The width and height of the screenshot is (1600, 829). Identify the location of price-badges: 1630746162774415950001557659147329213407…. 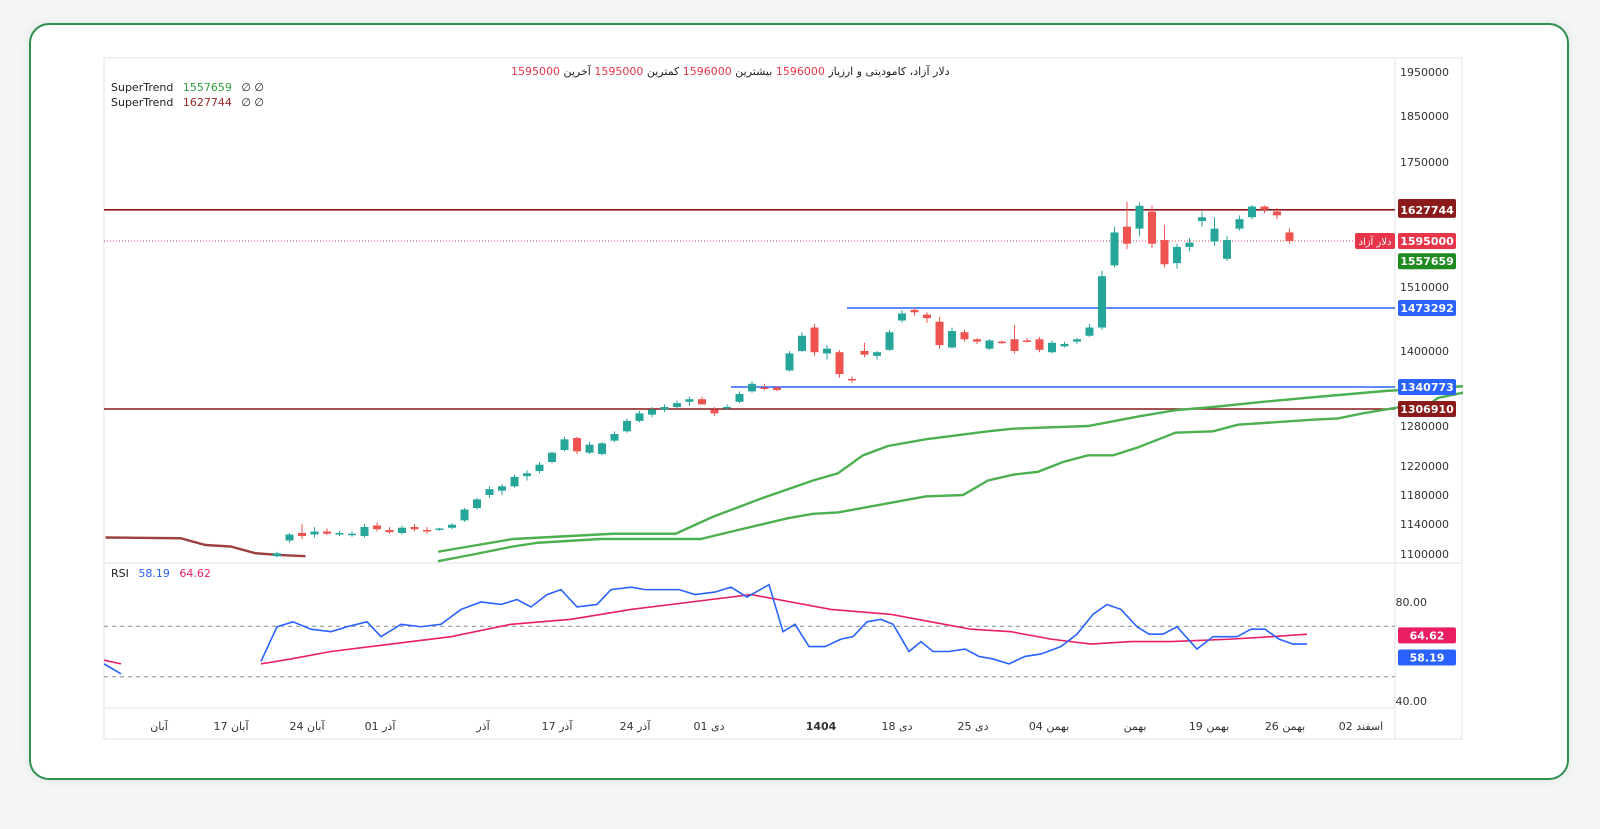
(1405, 308).